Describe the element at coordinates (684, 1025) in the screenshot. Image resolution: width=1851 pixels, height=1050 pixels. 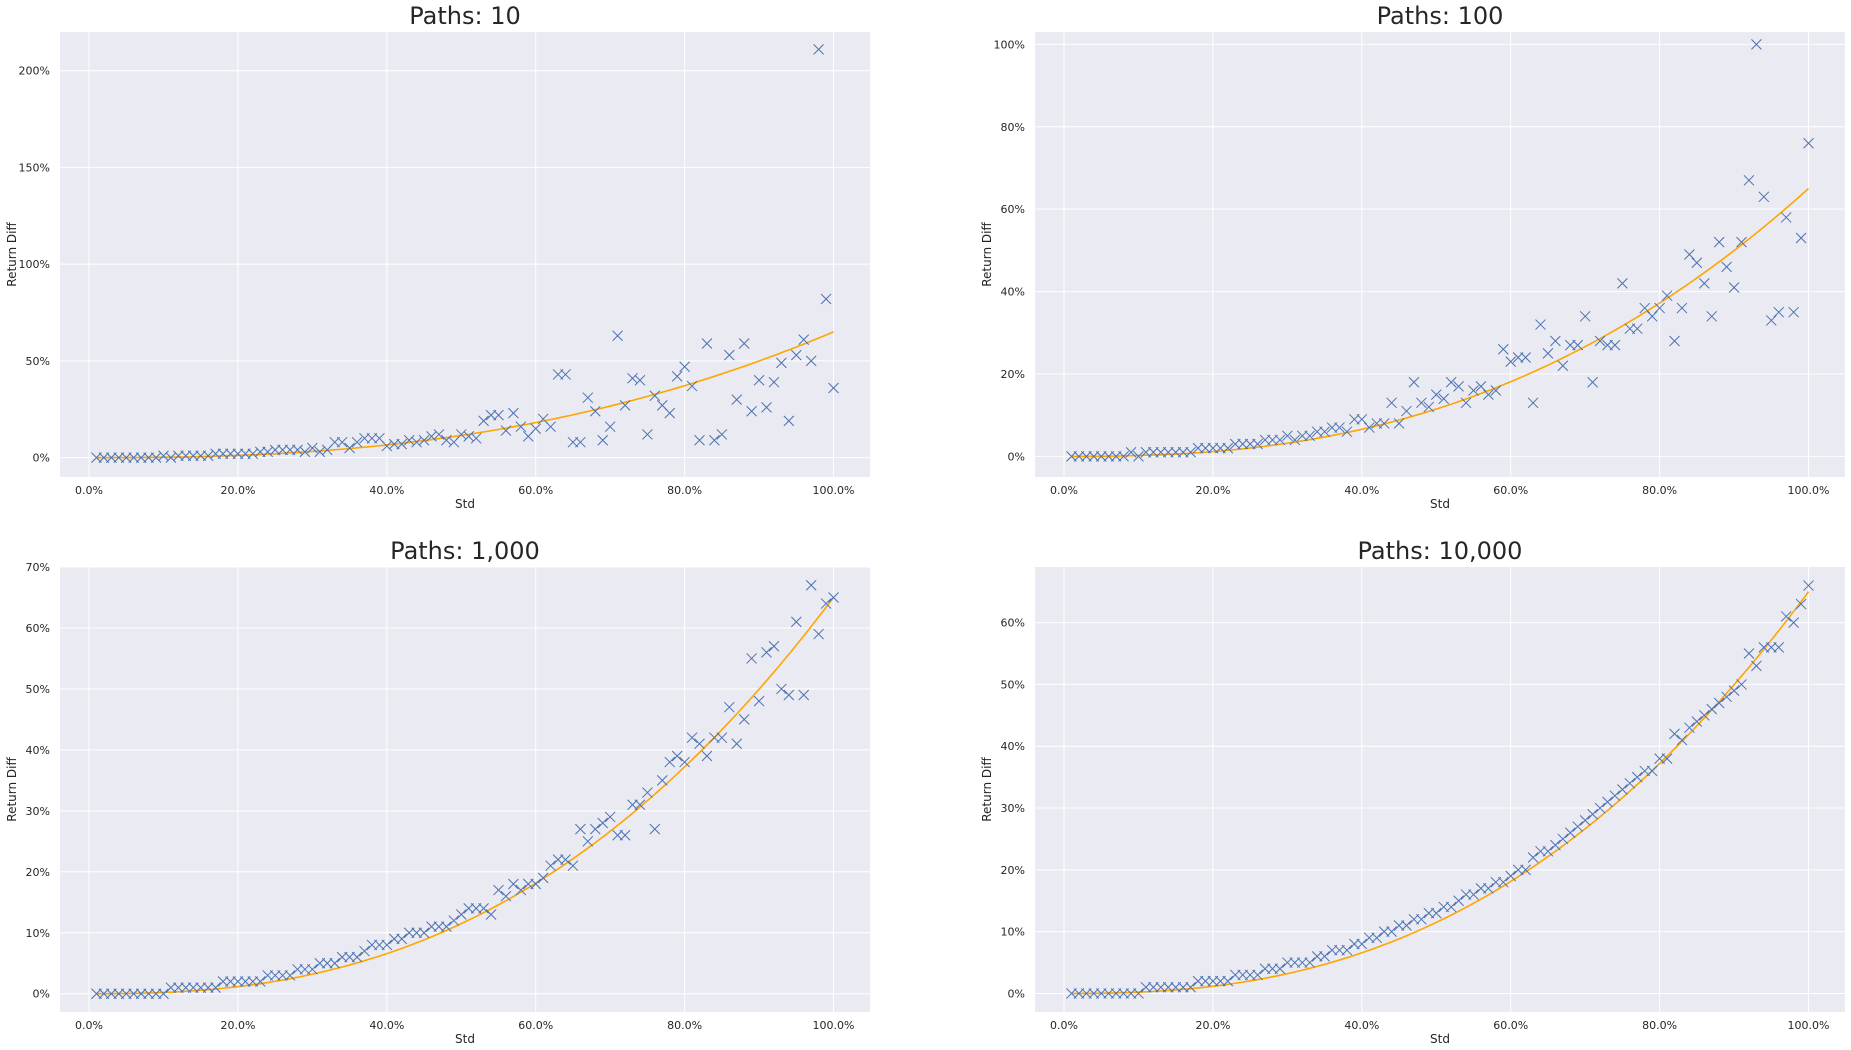
I see `x-tick-label: 80.0%` at that location.